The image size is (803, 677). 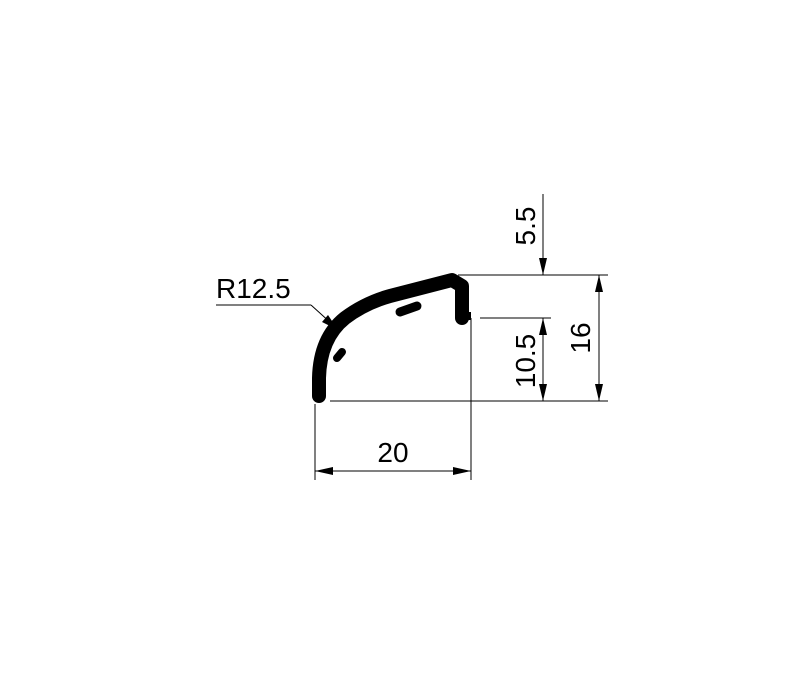 What do you see at coordinates (253, 288) in the screenshot?
I see `radius-label: R12.5` at bounding box center [253, 288].